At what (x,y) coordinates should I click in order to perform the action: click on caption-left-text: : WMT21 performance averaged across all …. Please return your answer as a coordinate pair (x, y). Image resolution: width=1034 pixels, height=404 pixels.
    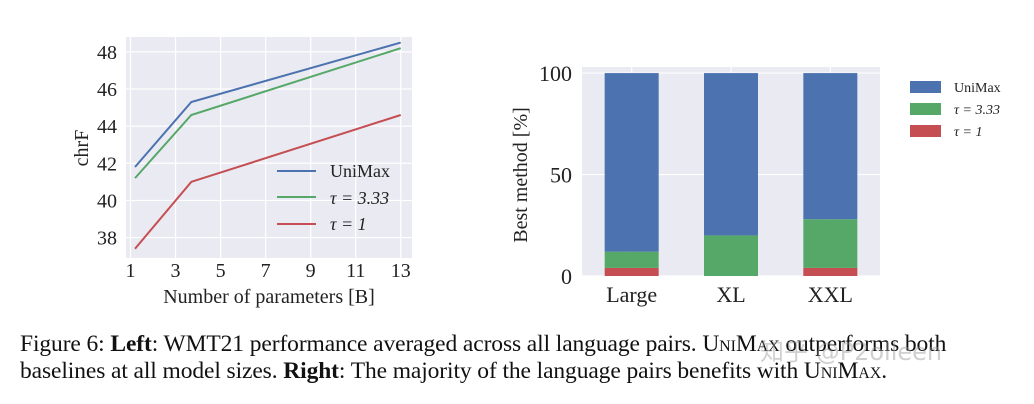
    Looking at the image, I should click on (427, 344).